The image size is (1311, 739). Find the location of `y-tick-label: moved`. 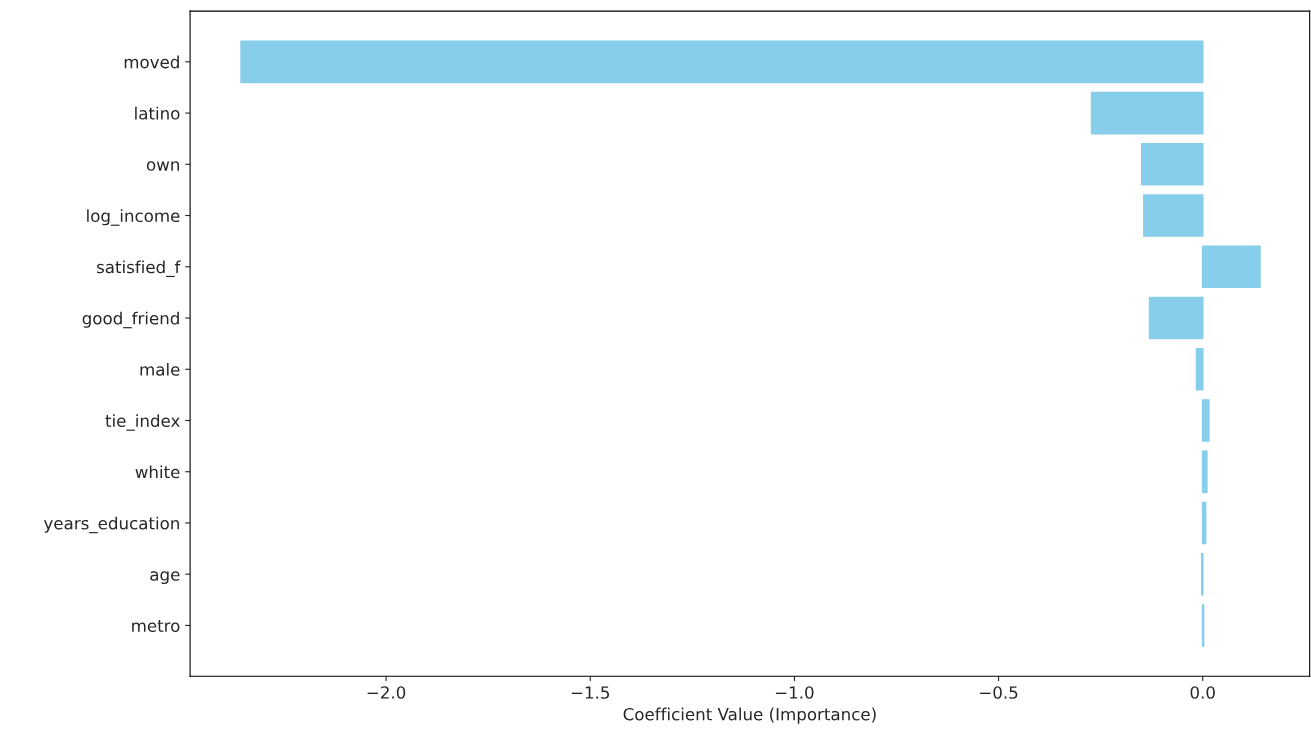

y-tick-label: moved is located at coordinates (151, 62).